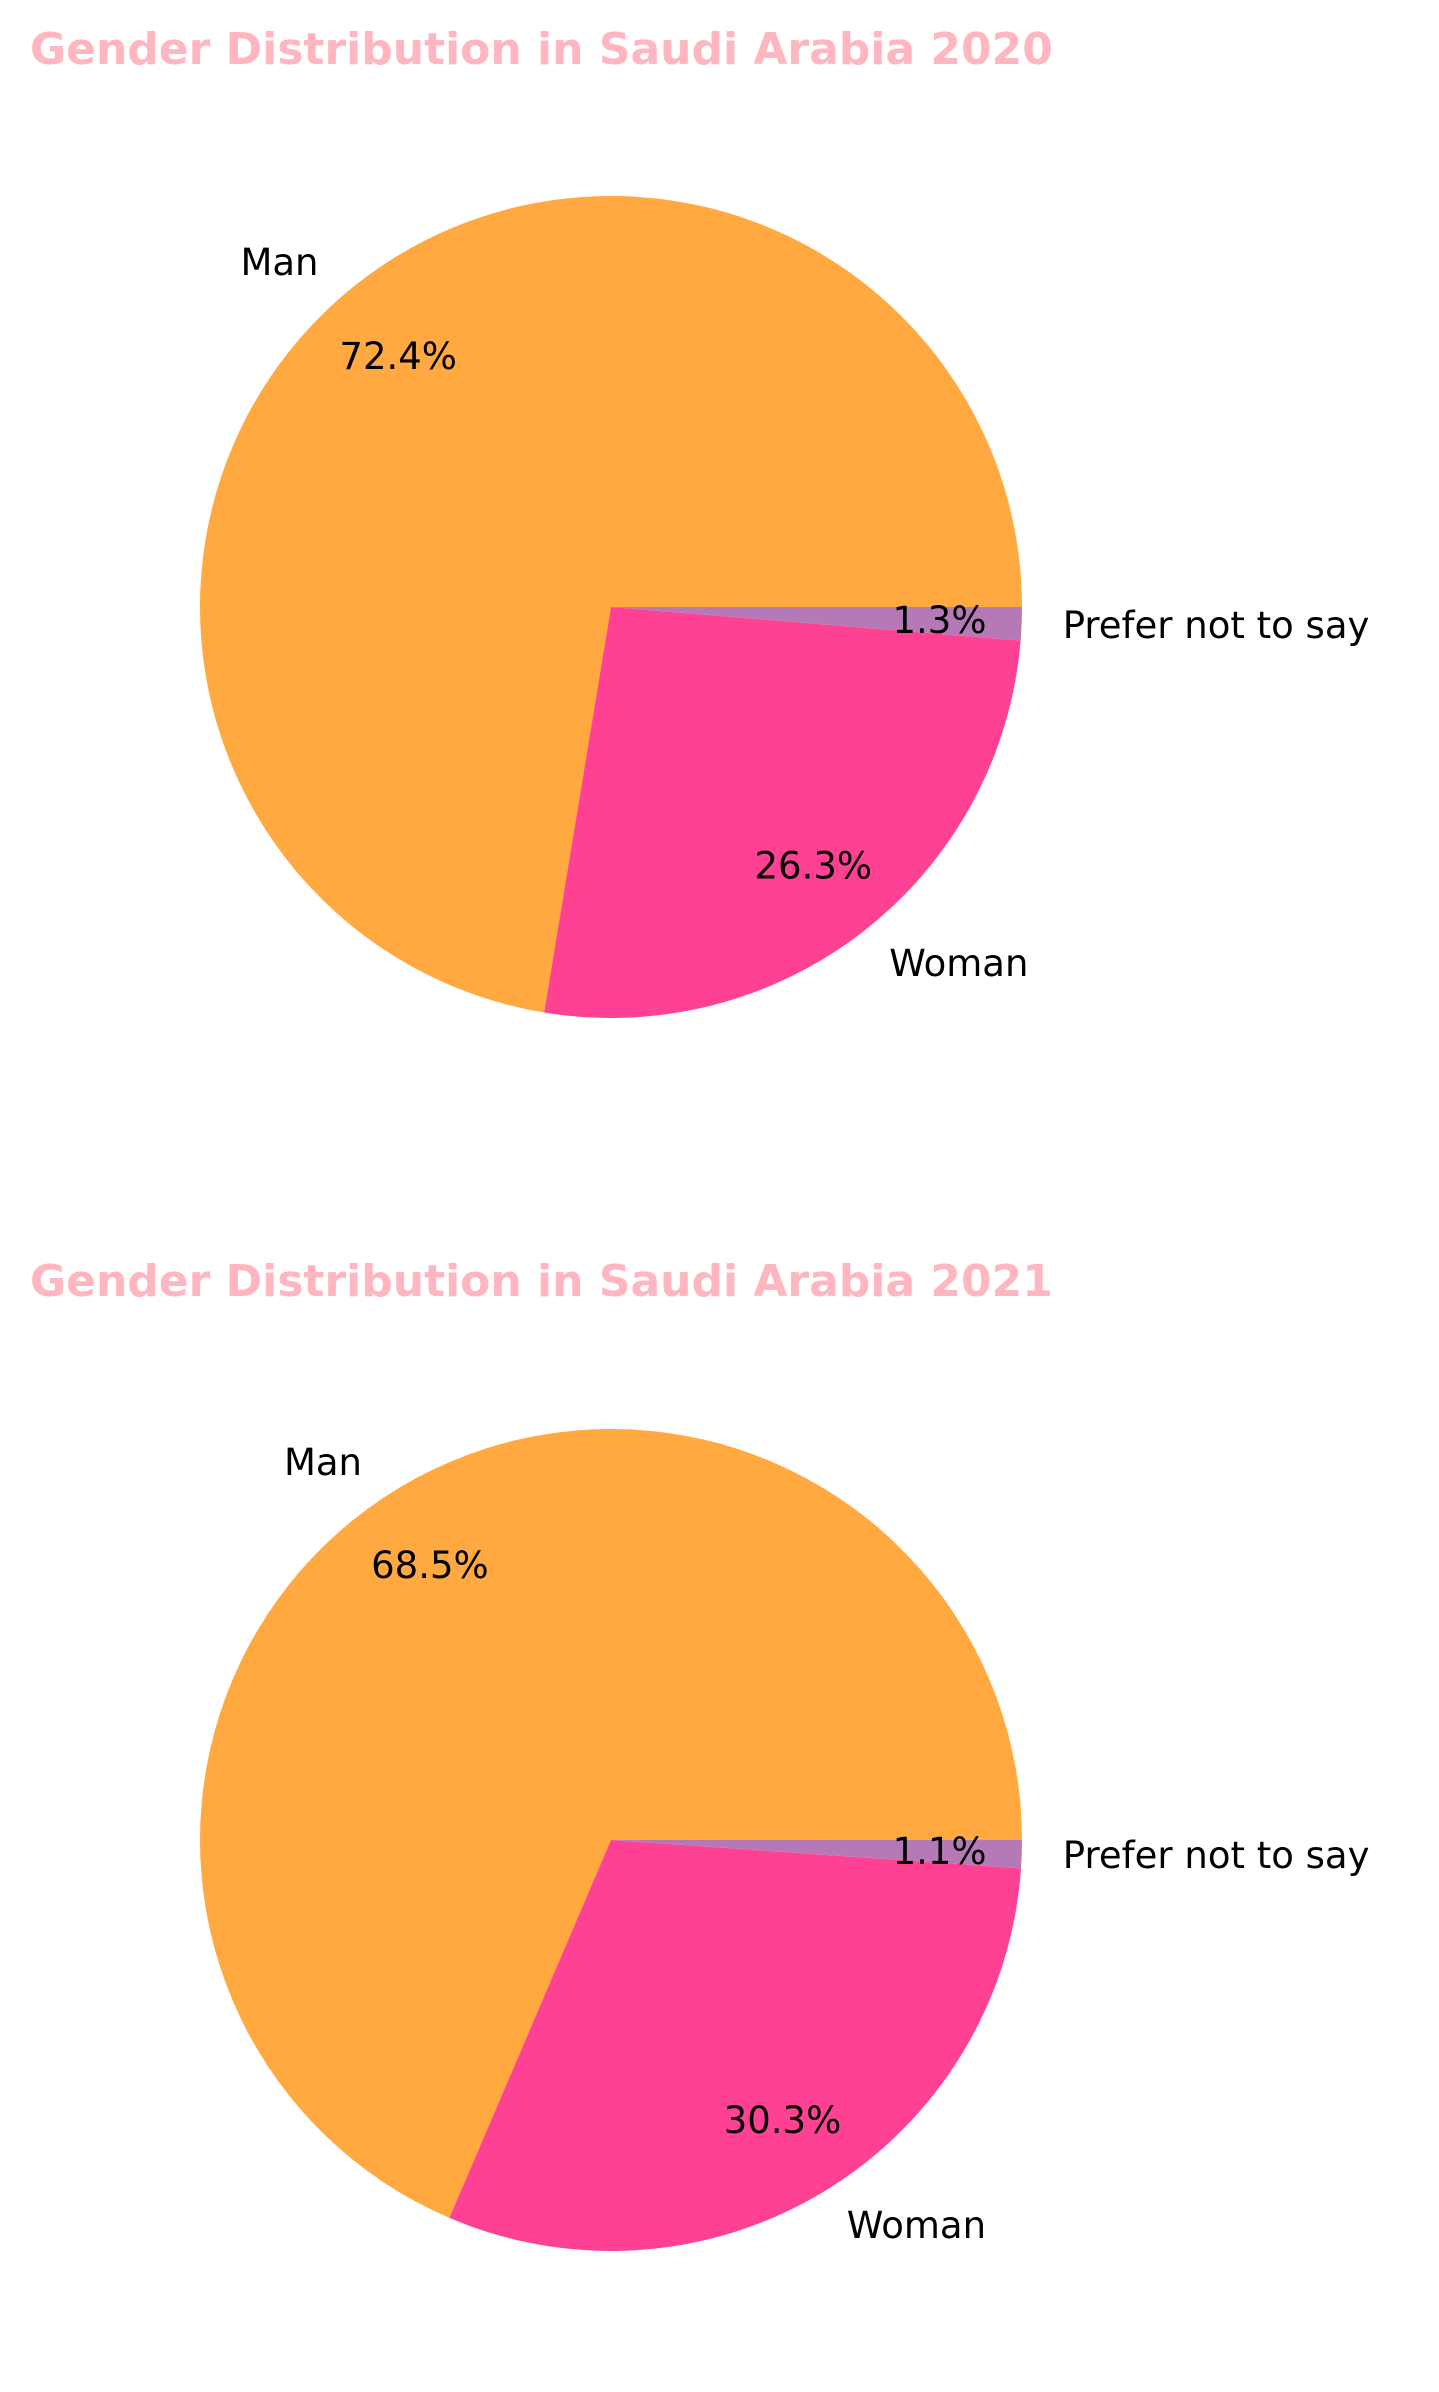 The image size is (1439, 2392). Describe the element at coordinates (1216, 1855) in the screenshot. I see `slice-label-prefer-not-to-say-2021: Prefer not to say` at that location.